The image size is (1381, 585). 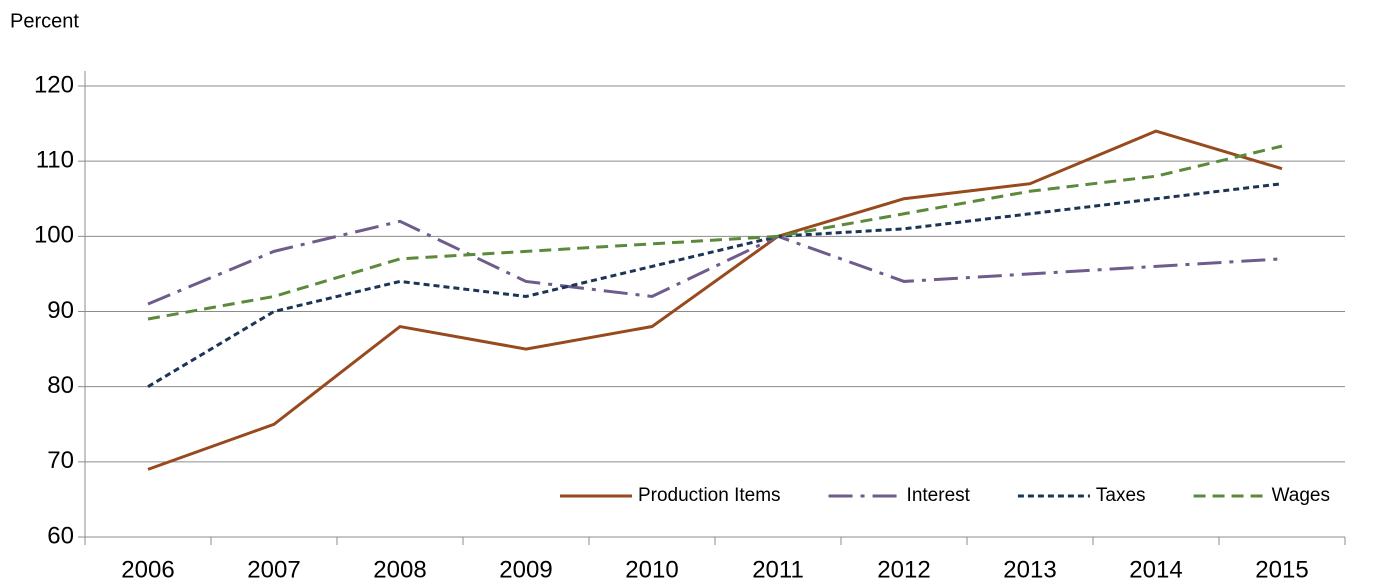 What do you see at coordinates (54, 84) in the screenshot?
I see `y-tick-label: 120` at bounding box center [54, 84].